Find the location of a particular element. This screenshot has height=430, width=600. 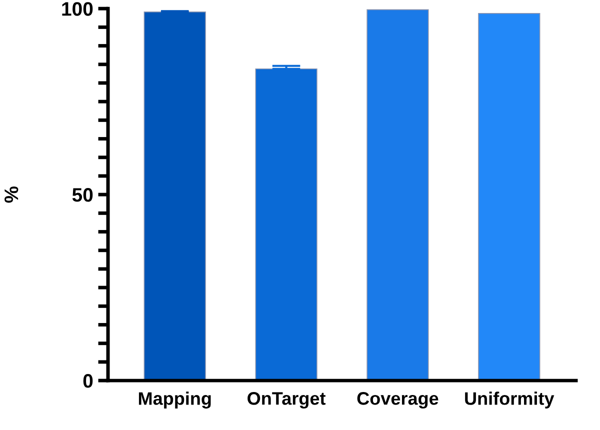

x-tick-label: Uniformity is located at coordinates (509, 400).